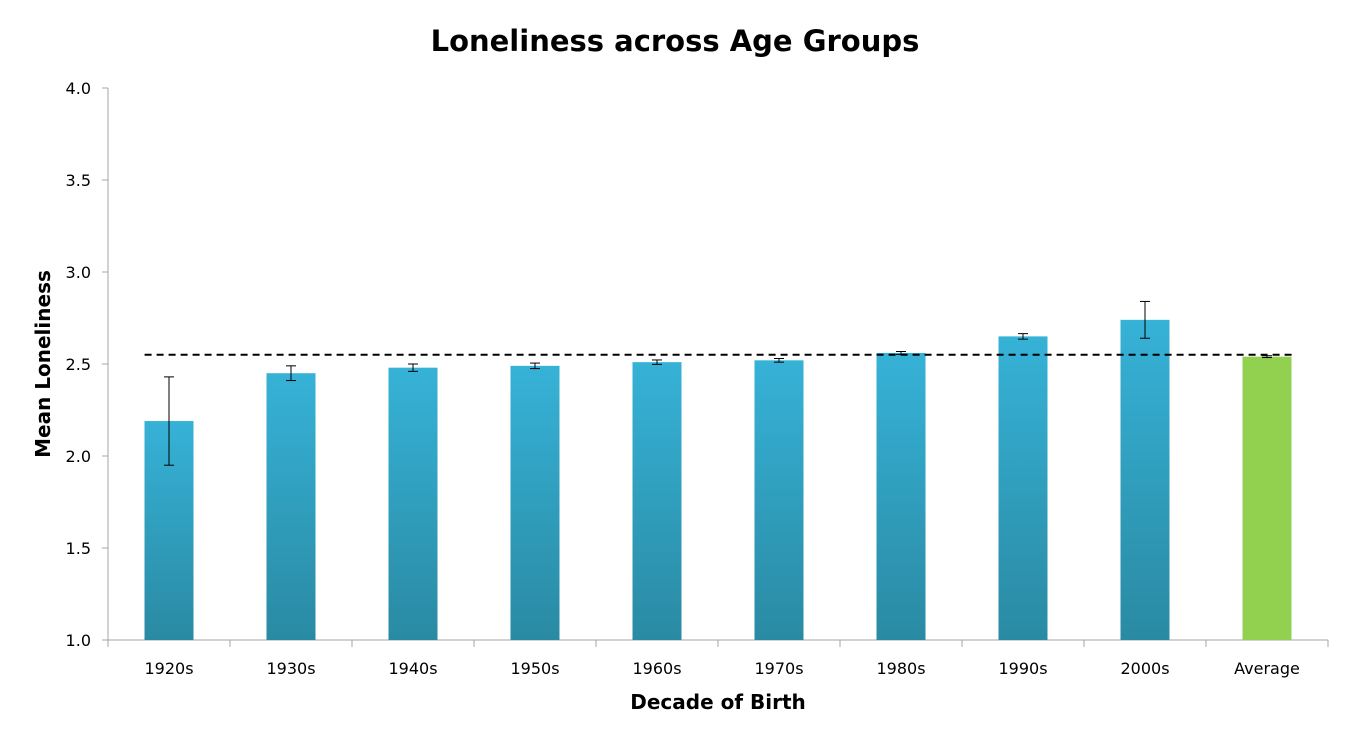 Image resolution: width=1350 pixels, height=742 pixels. What do you see at coordinates (291, 506) in the screenshot?
I see `bar-1930s` at bounding box center [291, 506].